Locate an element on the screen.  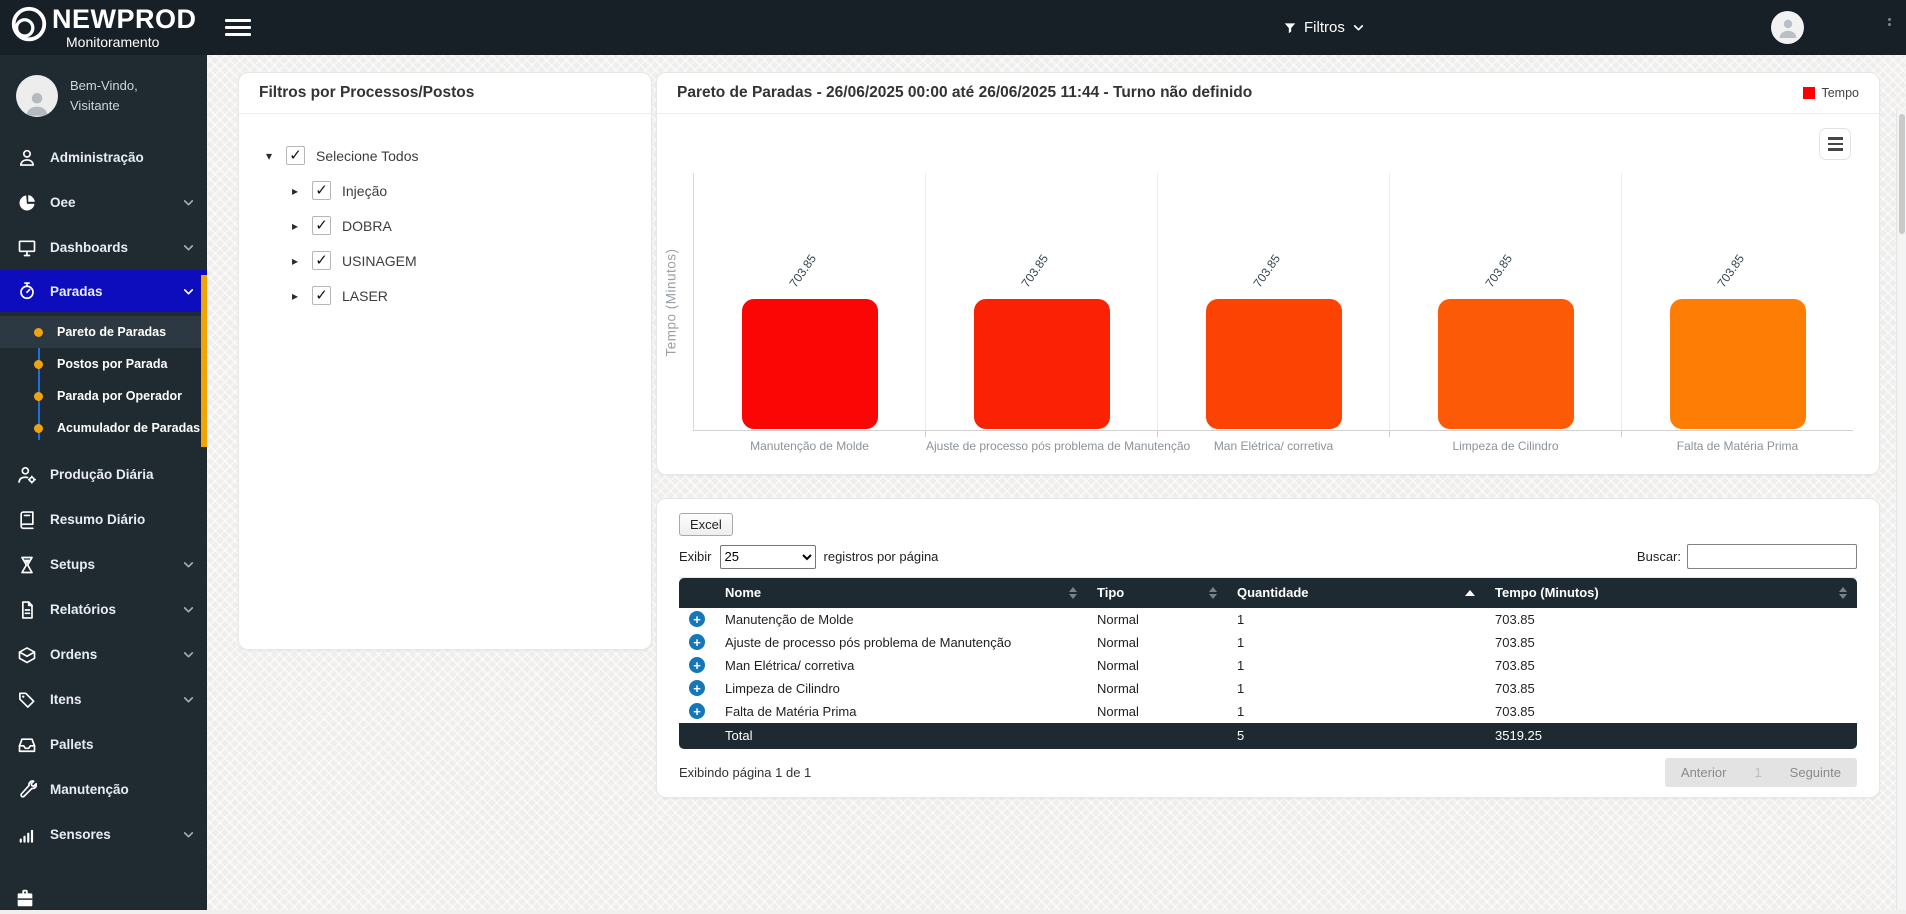
x-axis-label: Manutenção de Molde is located at coordinates (809, 446).